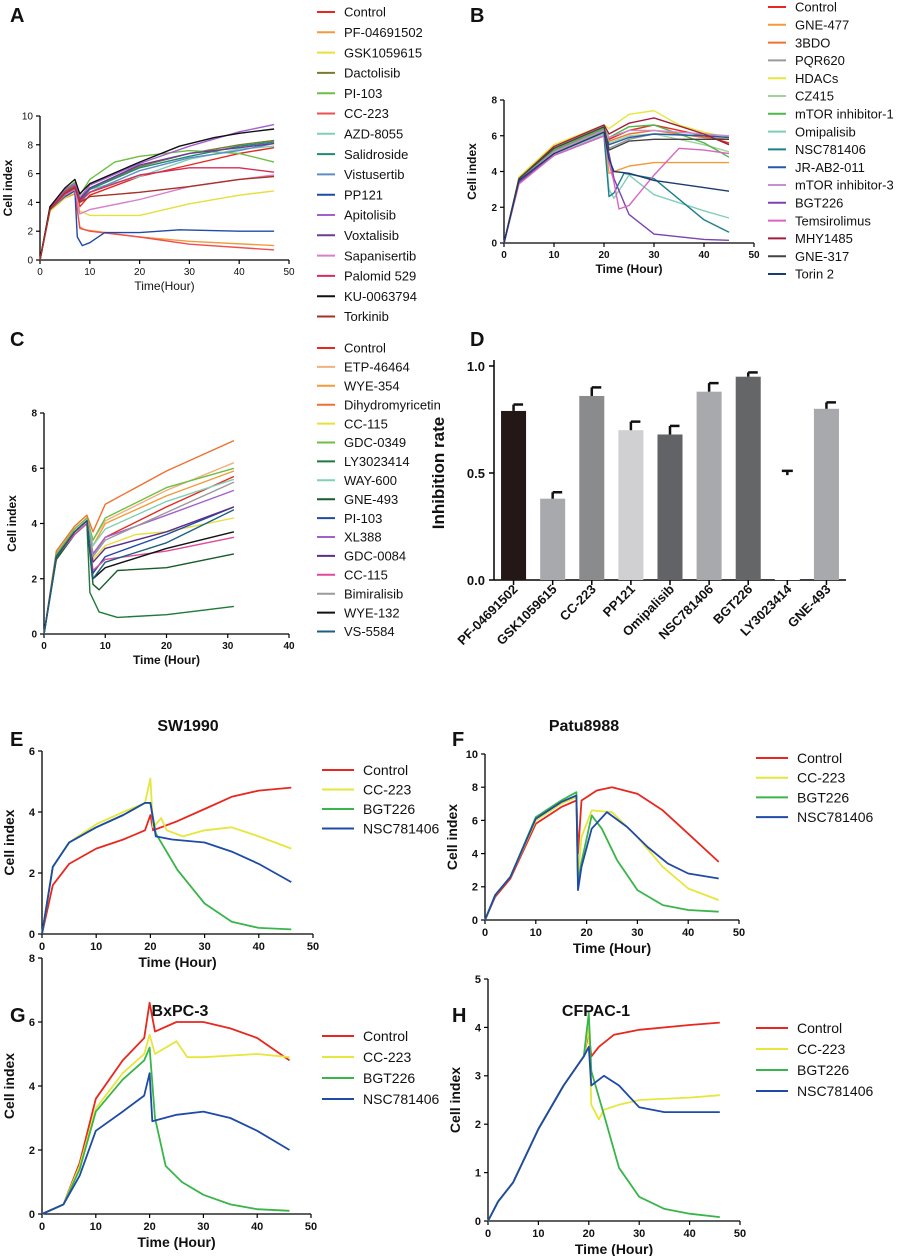 The image size is (899, 1256). Describe the element at coordinates (363, 194) in the screenshot. I see `legend-entry: PP121` at that location.